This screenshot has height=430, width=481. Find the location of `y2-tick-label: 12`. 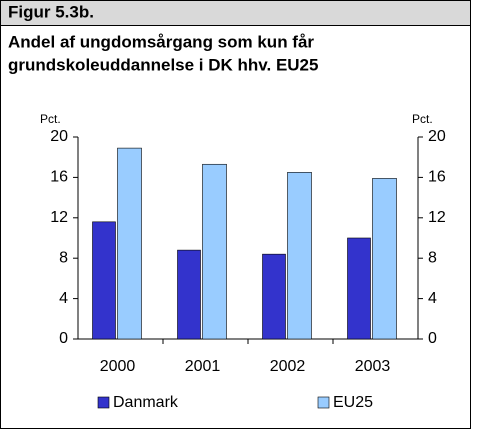

y2-tick-label: 12 is located at coordinates (437, 217).